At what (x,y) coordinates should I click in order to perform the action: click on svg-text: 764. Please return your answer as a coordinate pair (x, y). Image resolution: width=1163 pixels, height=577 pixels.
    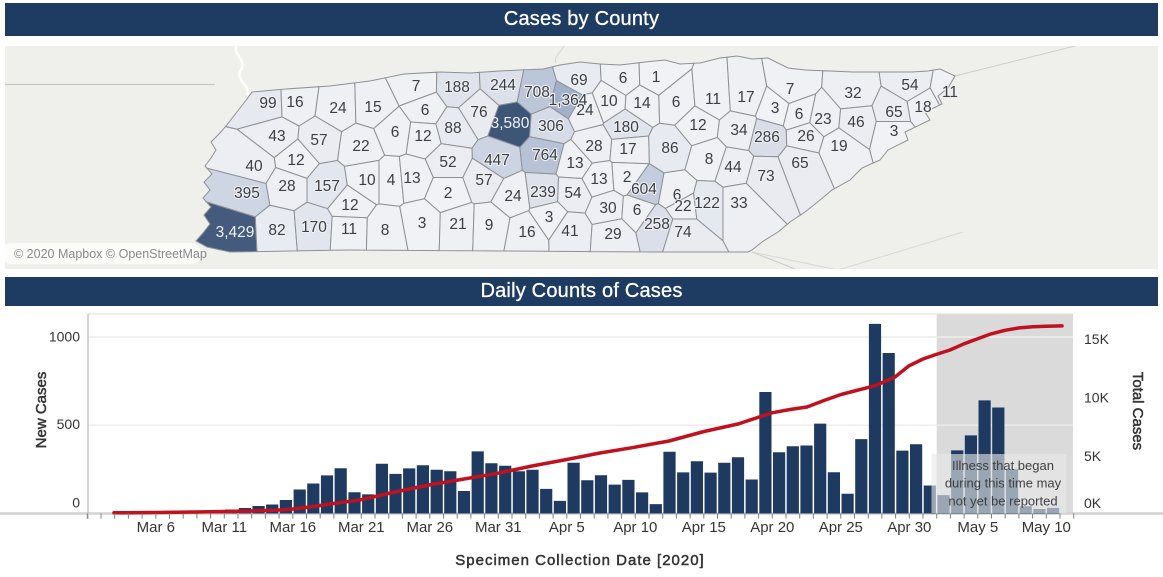
    Looking at the image, I should click on (545, 155).